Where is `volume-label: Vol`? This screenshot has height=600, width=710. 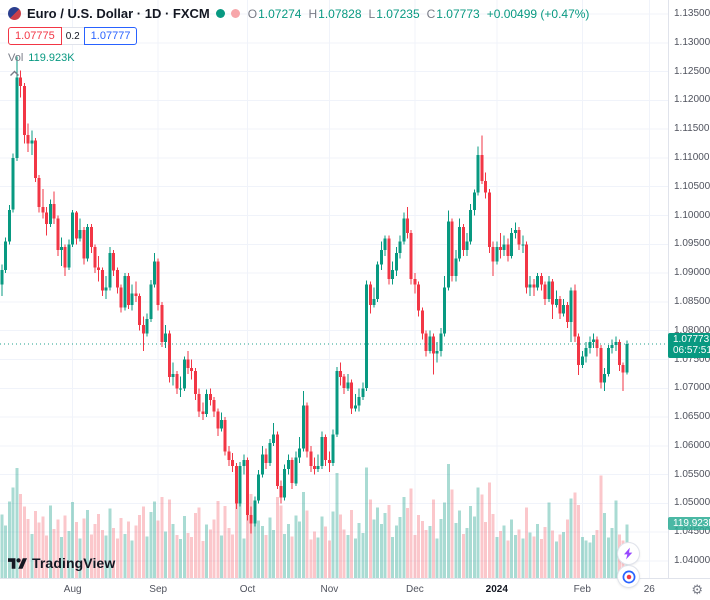 volume-label: Vol is located at coordinates (16, 58).